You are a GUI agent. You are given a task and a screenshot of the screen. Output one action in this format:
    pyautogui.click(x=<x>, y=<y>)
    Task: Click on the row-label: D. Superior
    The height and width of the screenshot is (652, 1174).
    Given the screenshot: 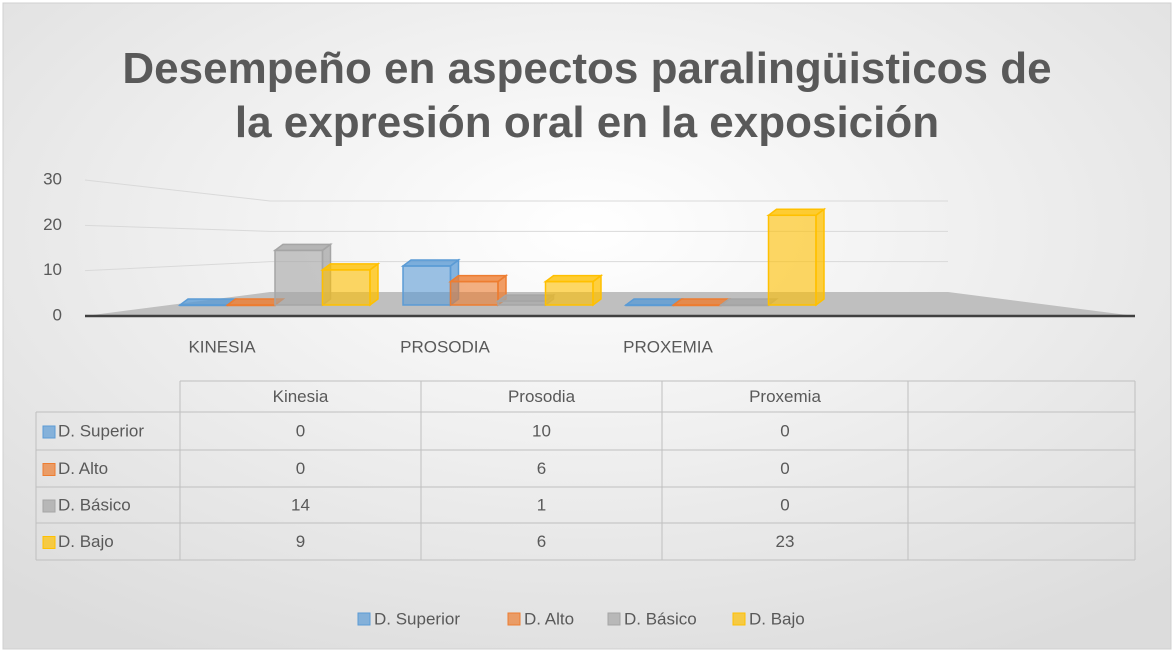 What is the action you would take?
    pyautogui.click(x=101, y=430)
    